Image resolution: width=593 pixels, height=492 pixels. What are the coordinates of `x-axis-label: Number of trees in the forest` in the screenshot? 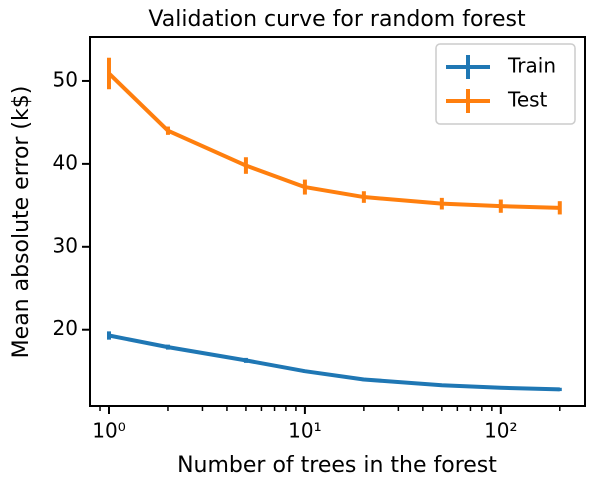 It's located at (337, 465).